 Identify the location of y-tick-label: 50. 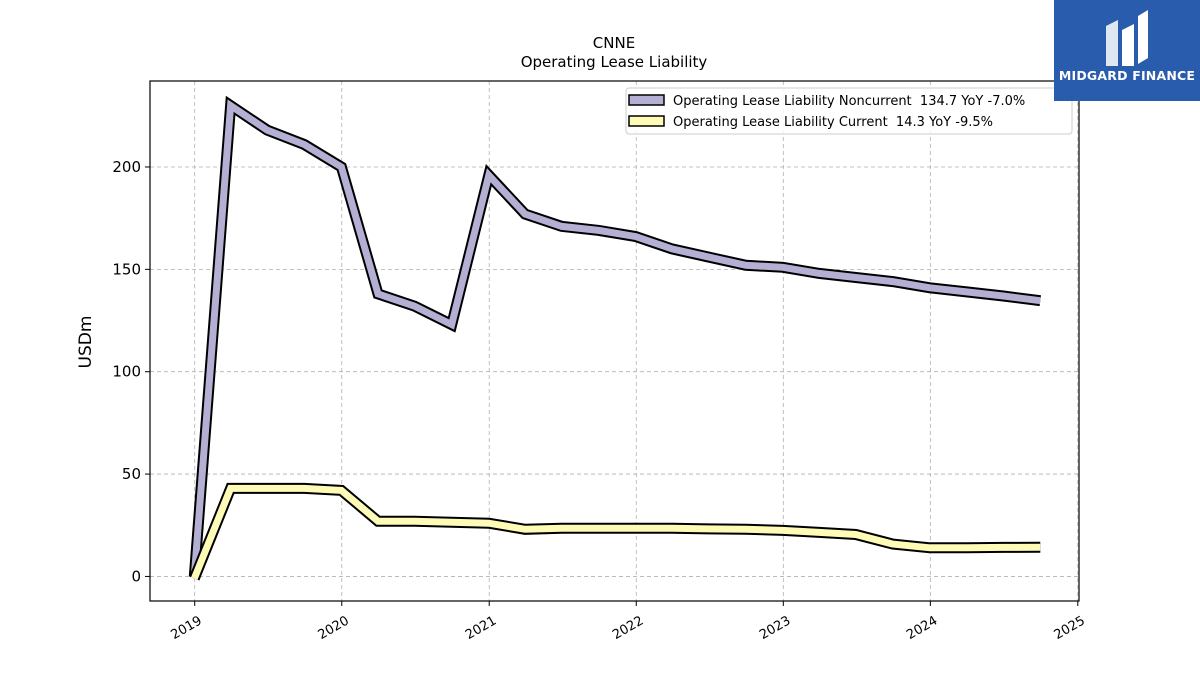
(131, 474).